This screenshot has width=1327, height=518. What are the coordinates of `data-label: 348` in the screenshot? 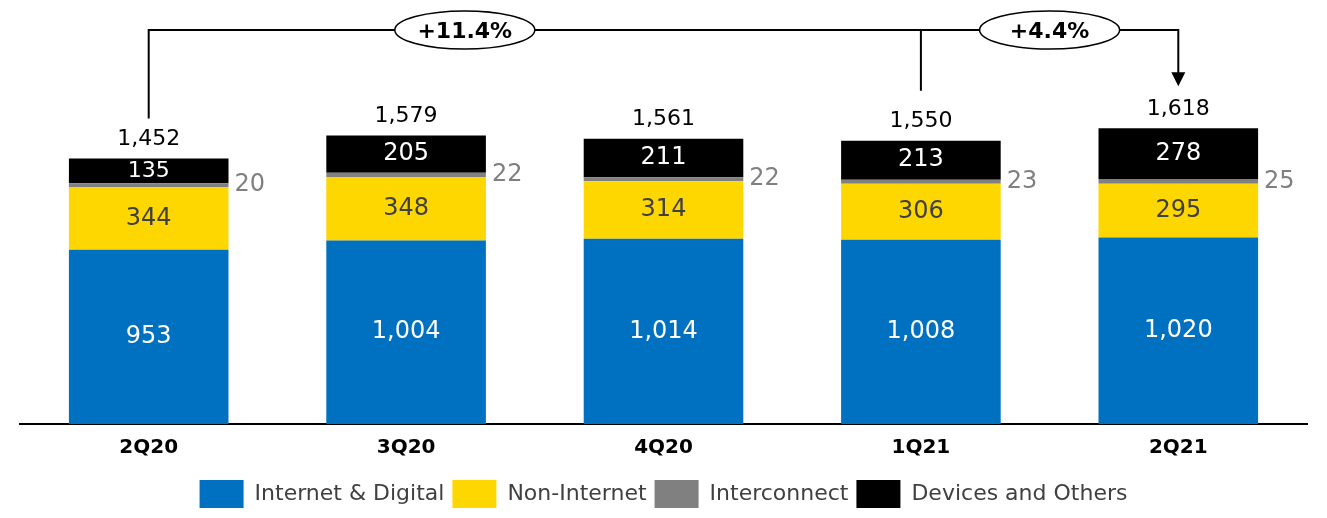 It's located at (406, 206).